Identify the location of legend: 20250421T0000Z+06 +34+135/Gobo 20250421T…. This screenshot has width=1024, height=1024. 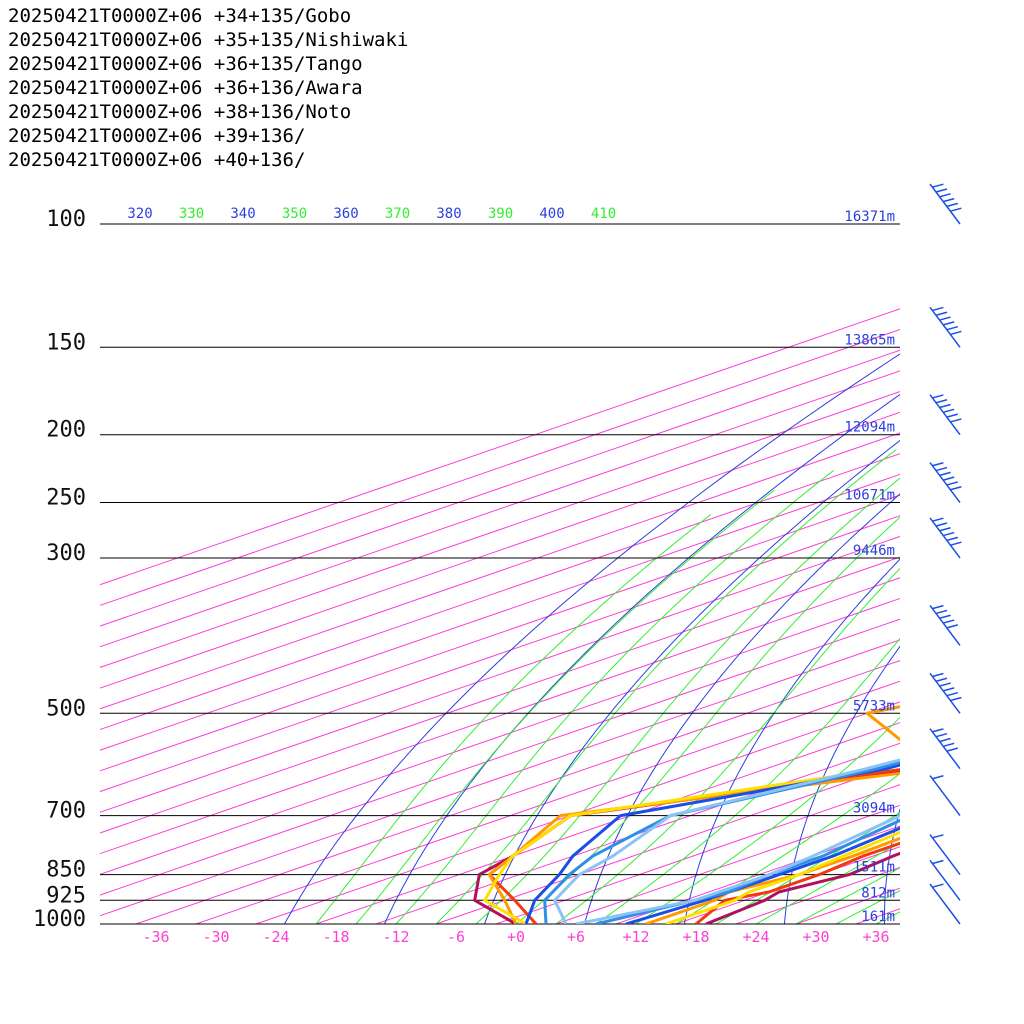
(208, 88).